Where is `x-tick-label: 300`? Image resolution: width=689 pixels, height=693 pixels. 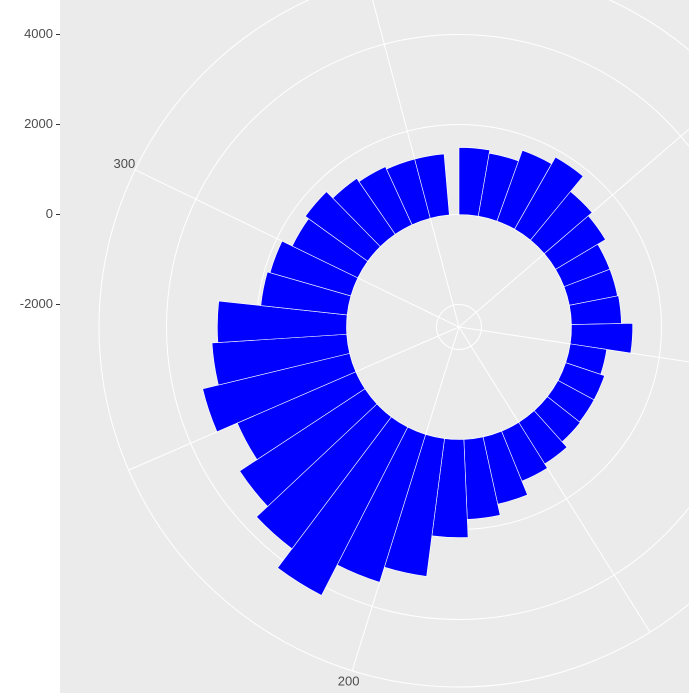
x-tick-label: 300 is located at coordinates (124, 163).